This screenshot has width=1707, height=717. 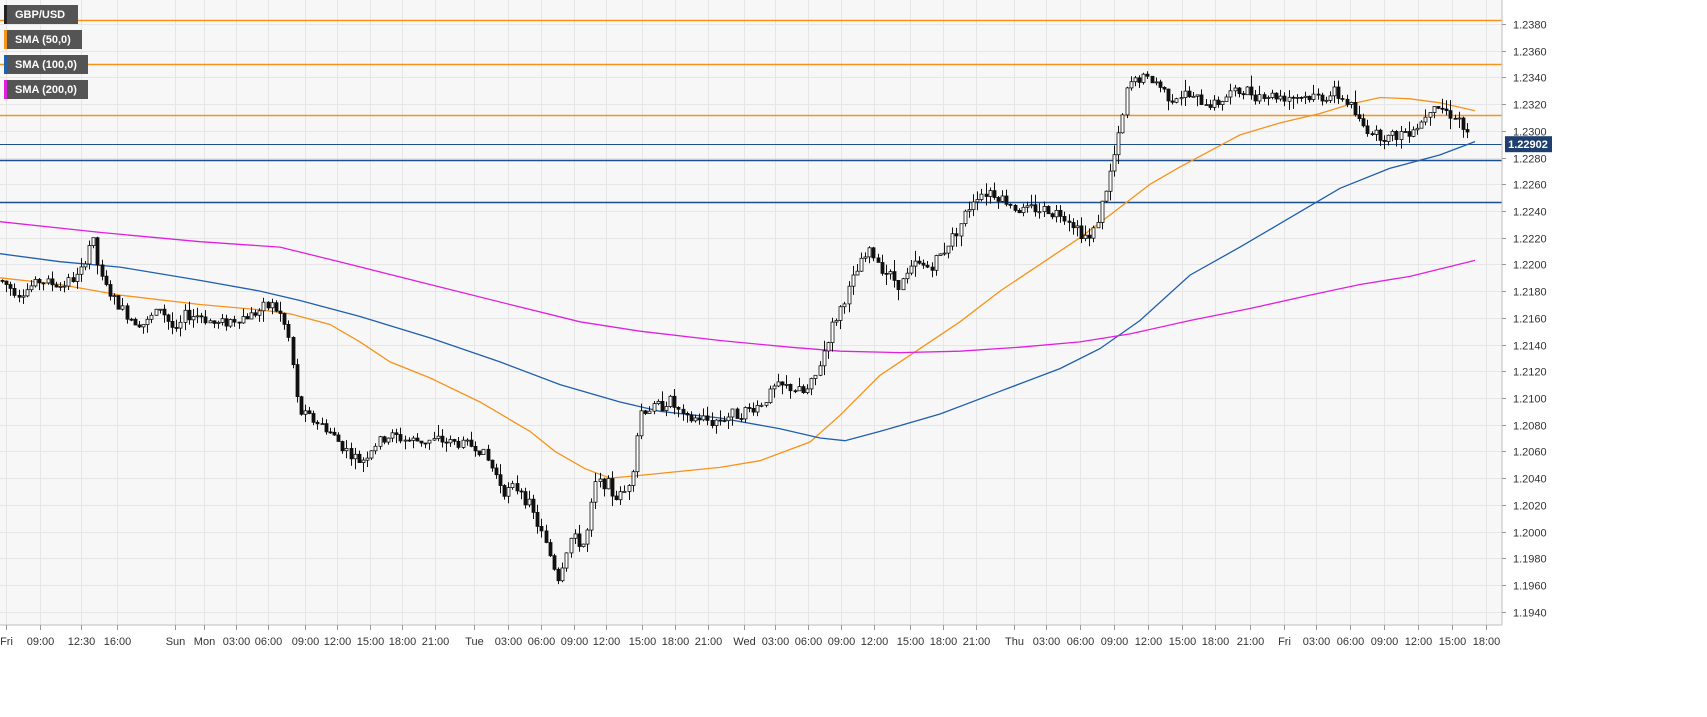 I want to click on x-tick-label: 03:00, so click(x=776, y=642).